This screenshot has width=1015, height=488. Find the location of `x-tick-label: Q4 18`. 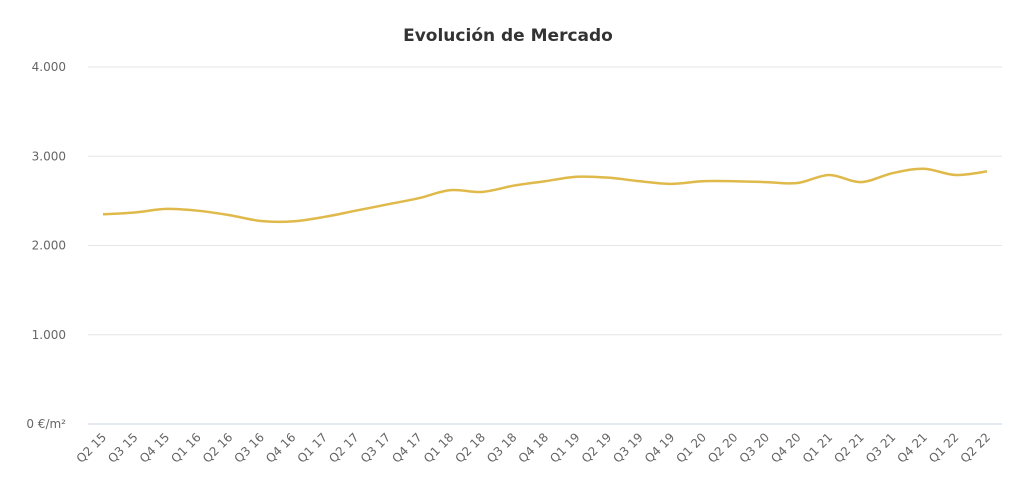

x-tick-label: Q4 18 is located at coordinates (533, 447).